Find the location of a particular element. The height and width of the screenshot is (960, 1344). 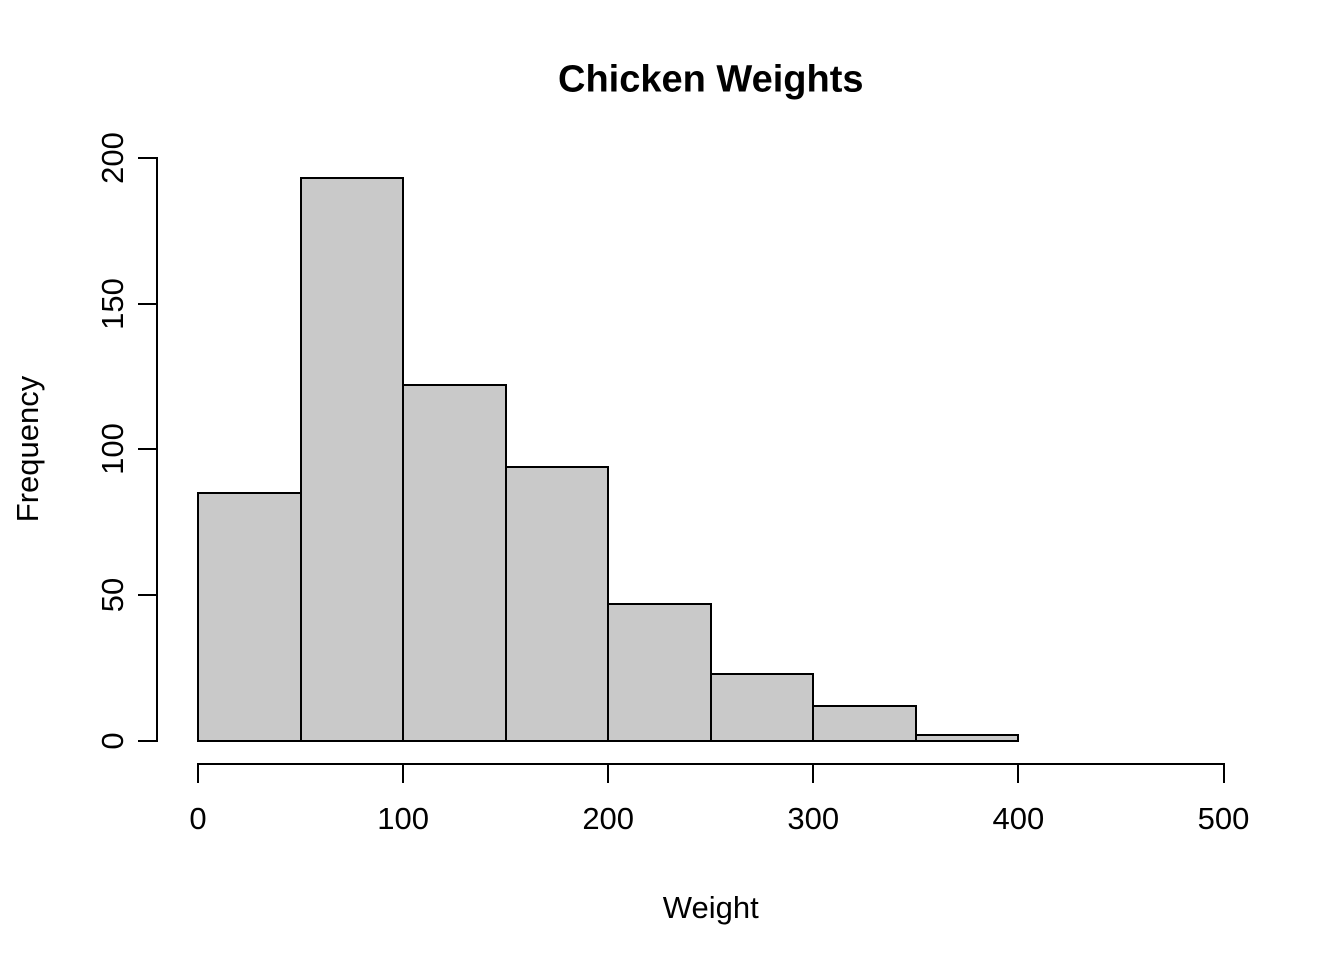

x-tick-label: 200 is located at coordinates (608, 818).